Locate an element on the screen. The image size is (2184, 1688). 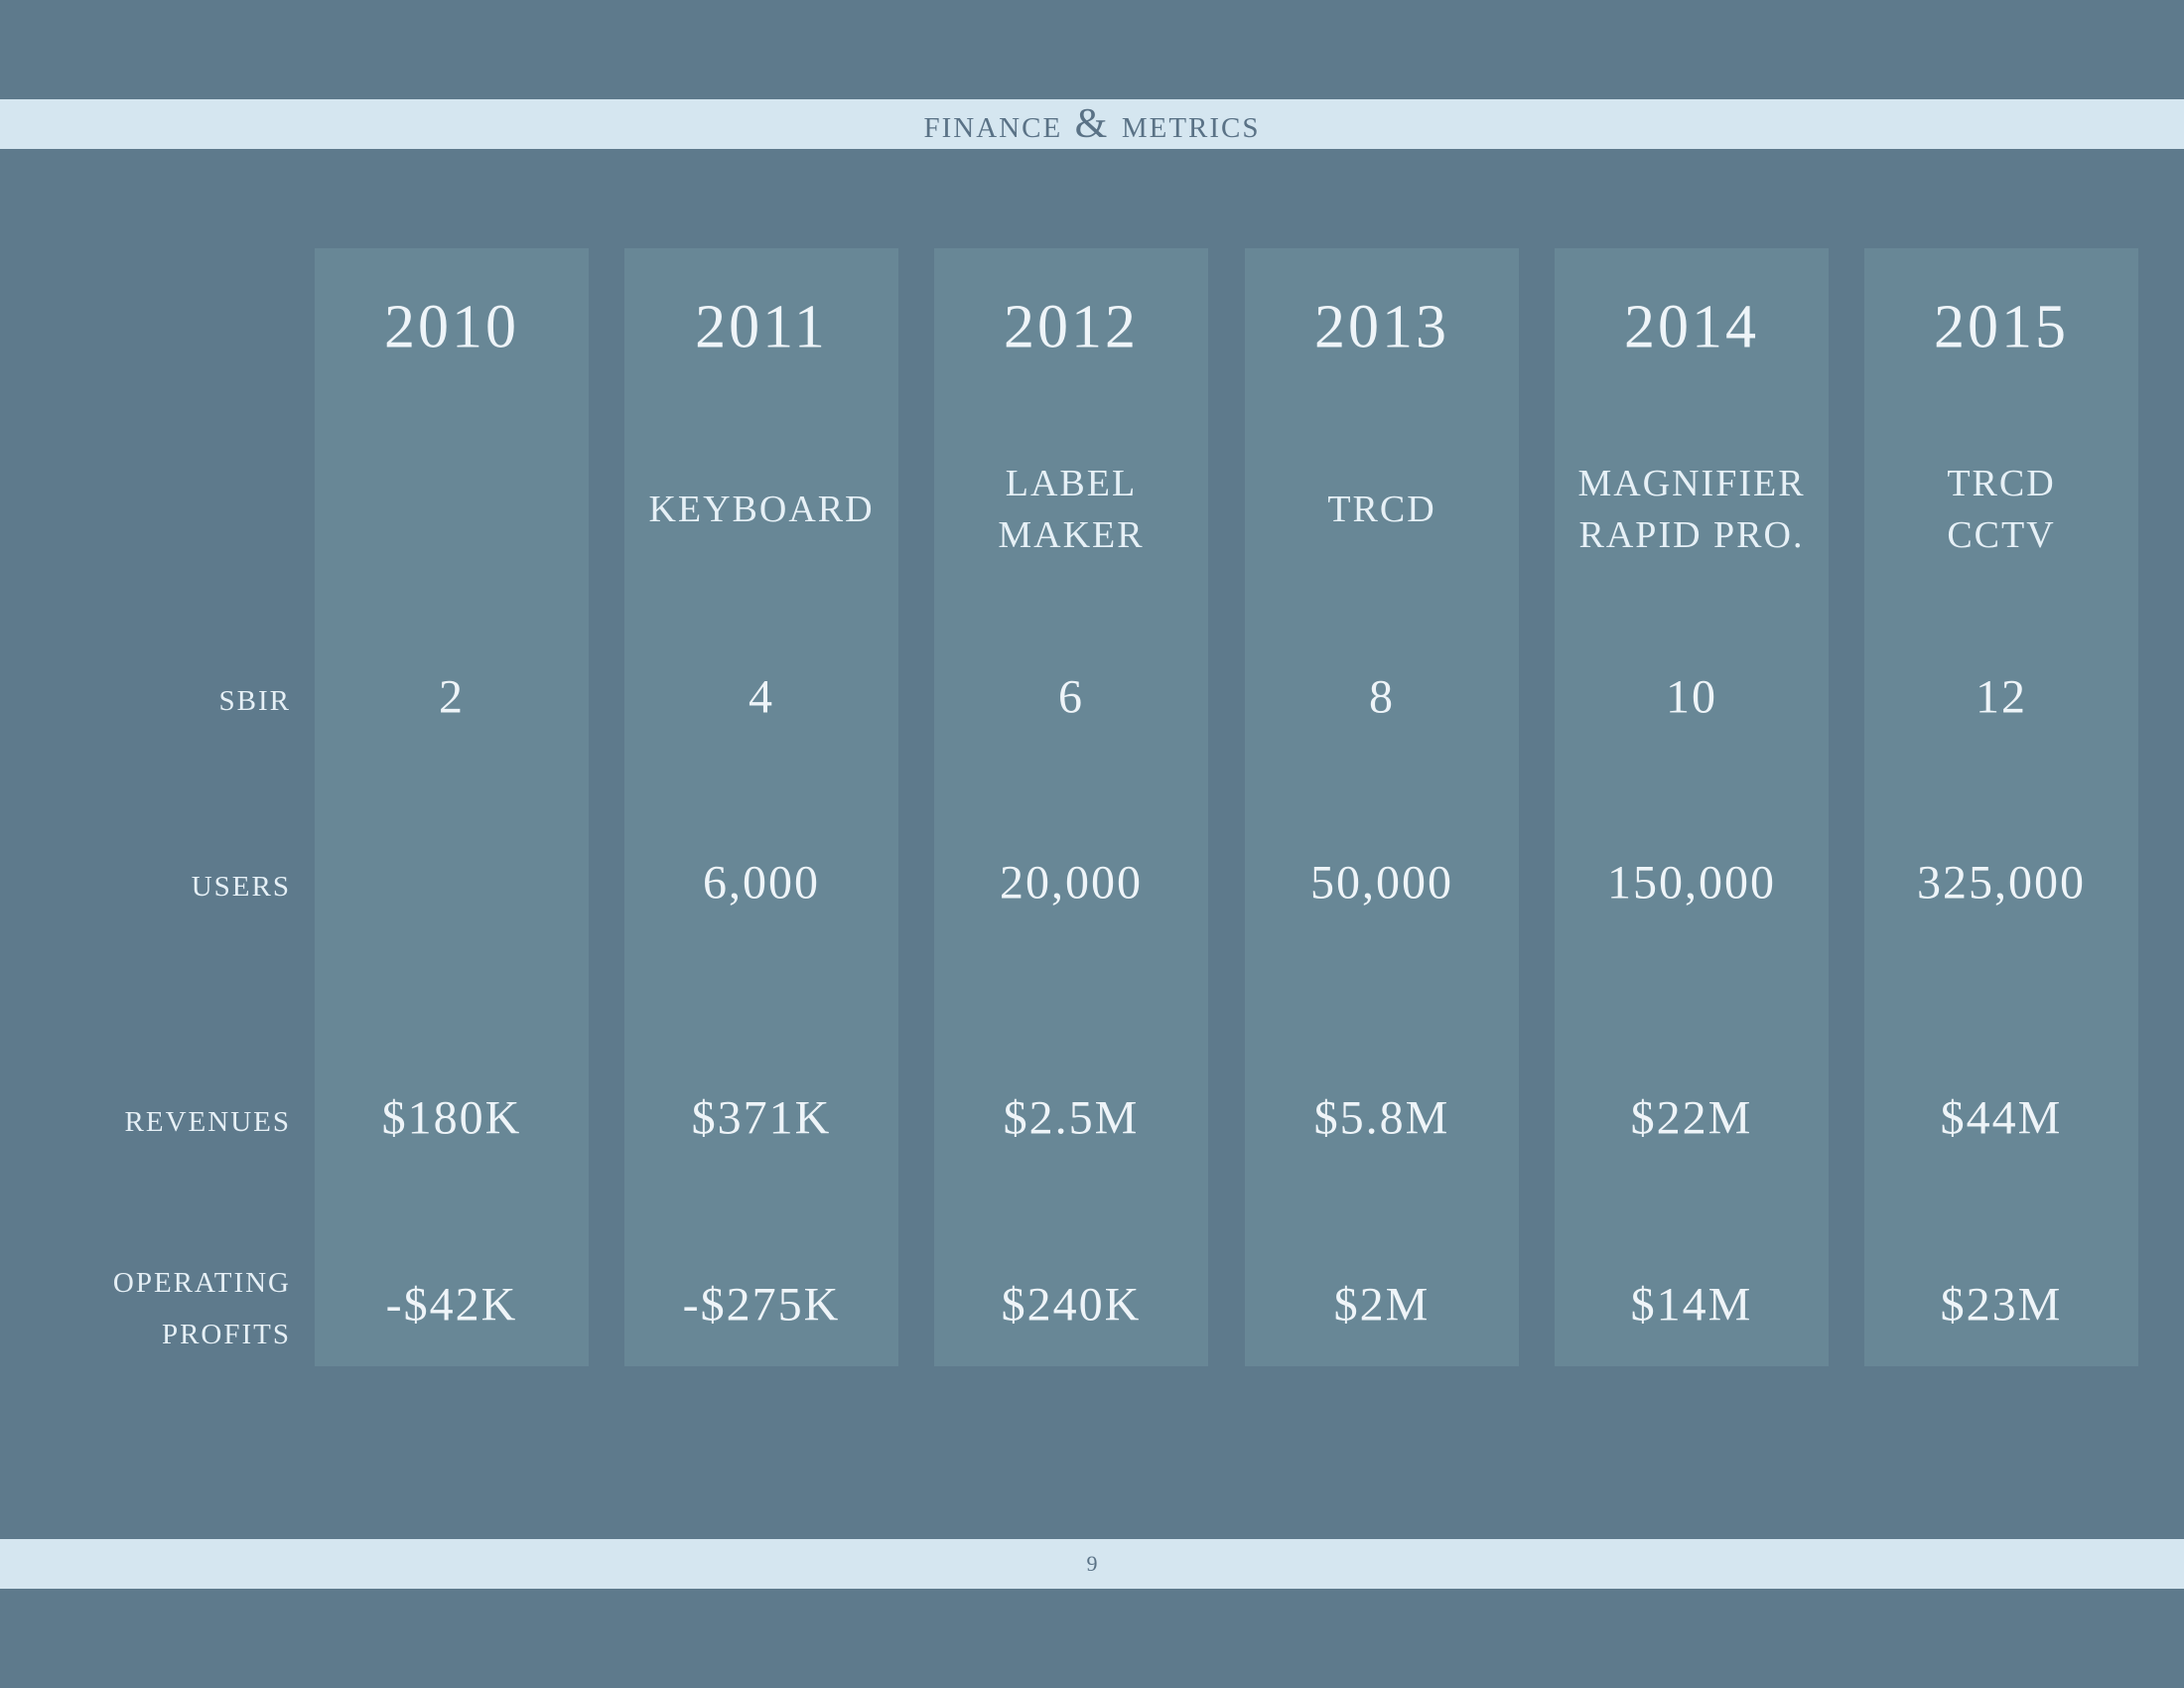
year-column-2011: 2011 KEYBOARD 4 6,000 $371K -$275K is located at coordinates (761, 807).